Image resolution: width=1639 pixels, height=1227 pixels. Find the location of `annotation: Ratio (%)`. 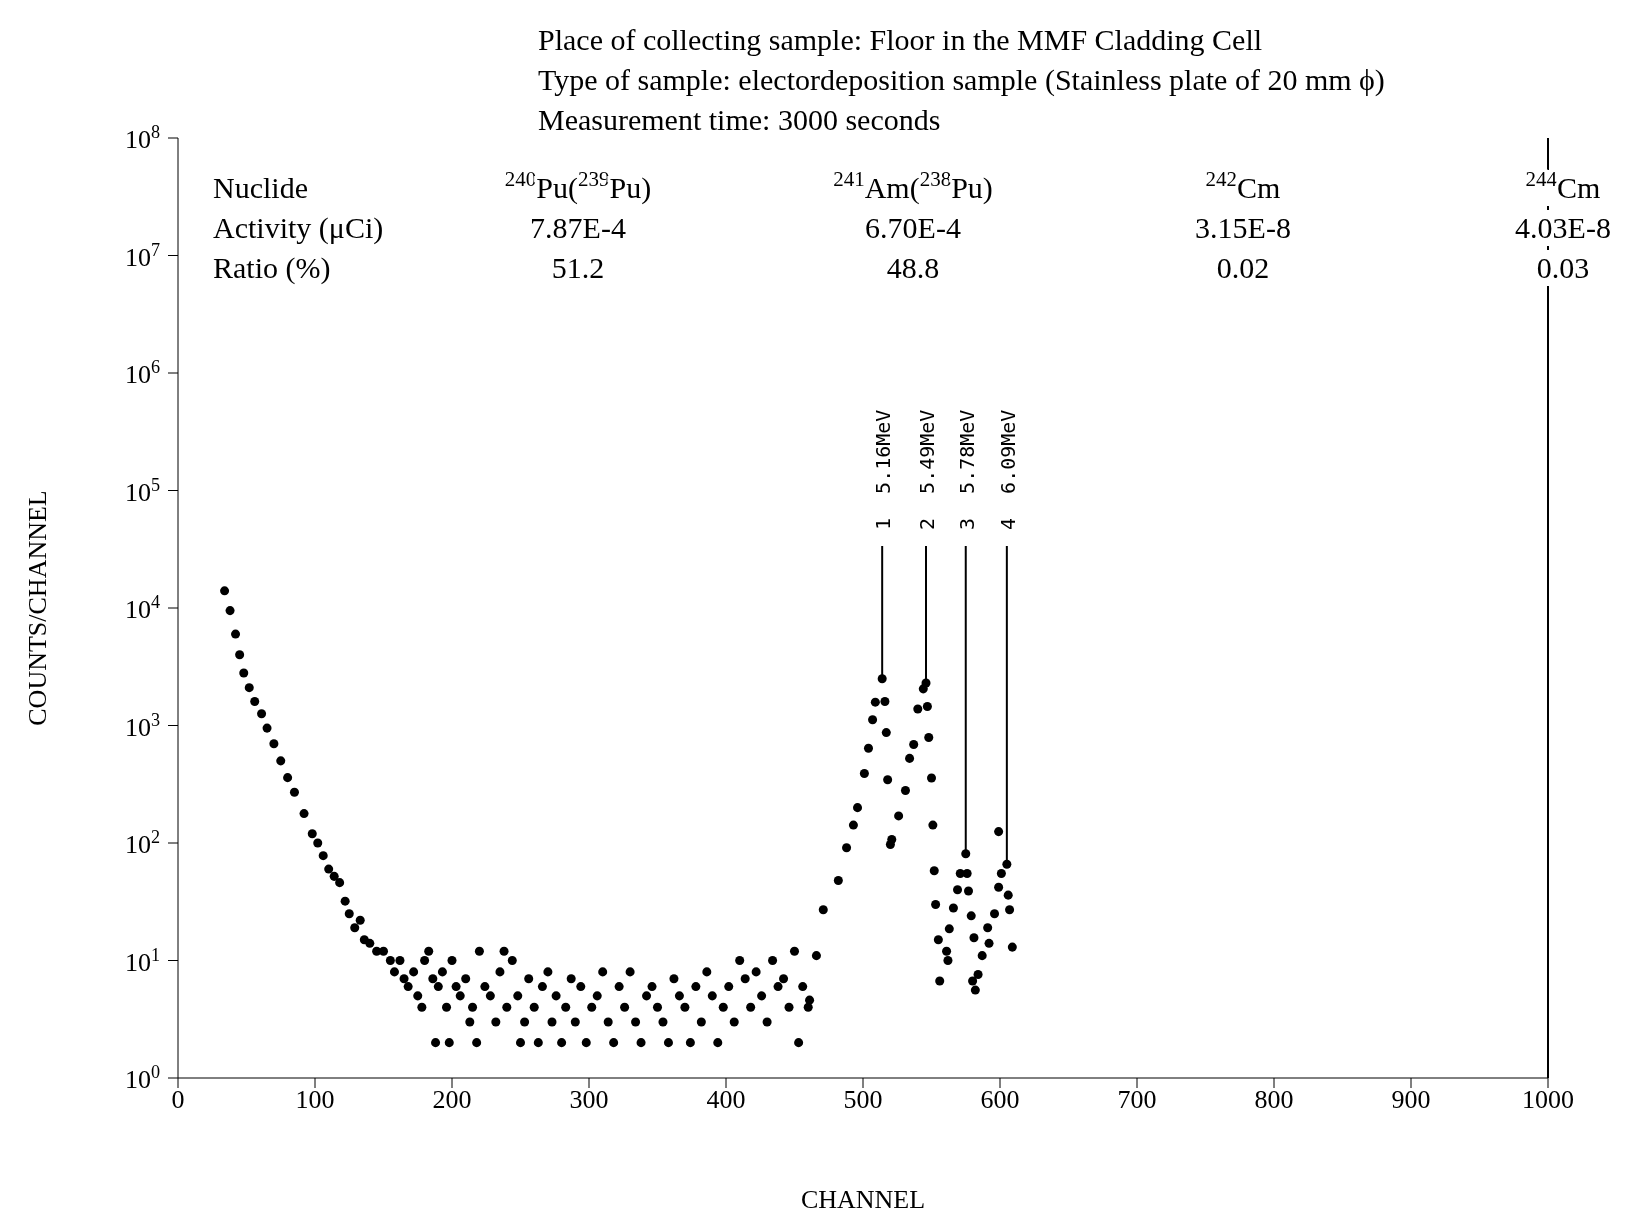

annotation: Ratio (%) is located at coordinates (272, 268).